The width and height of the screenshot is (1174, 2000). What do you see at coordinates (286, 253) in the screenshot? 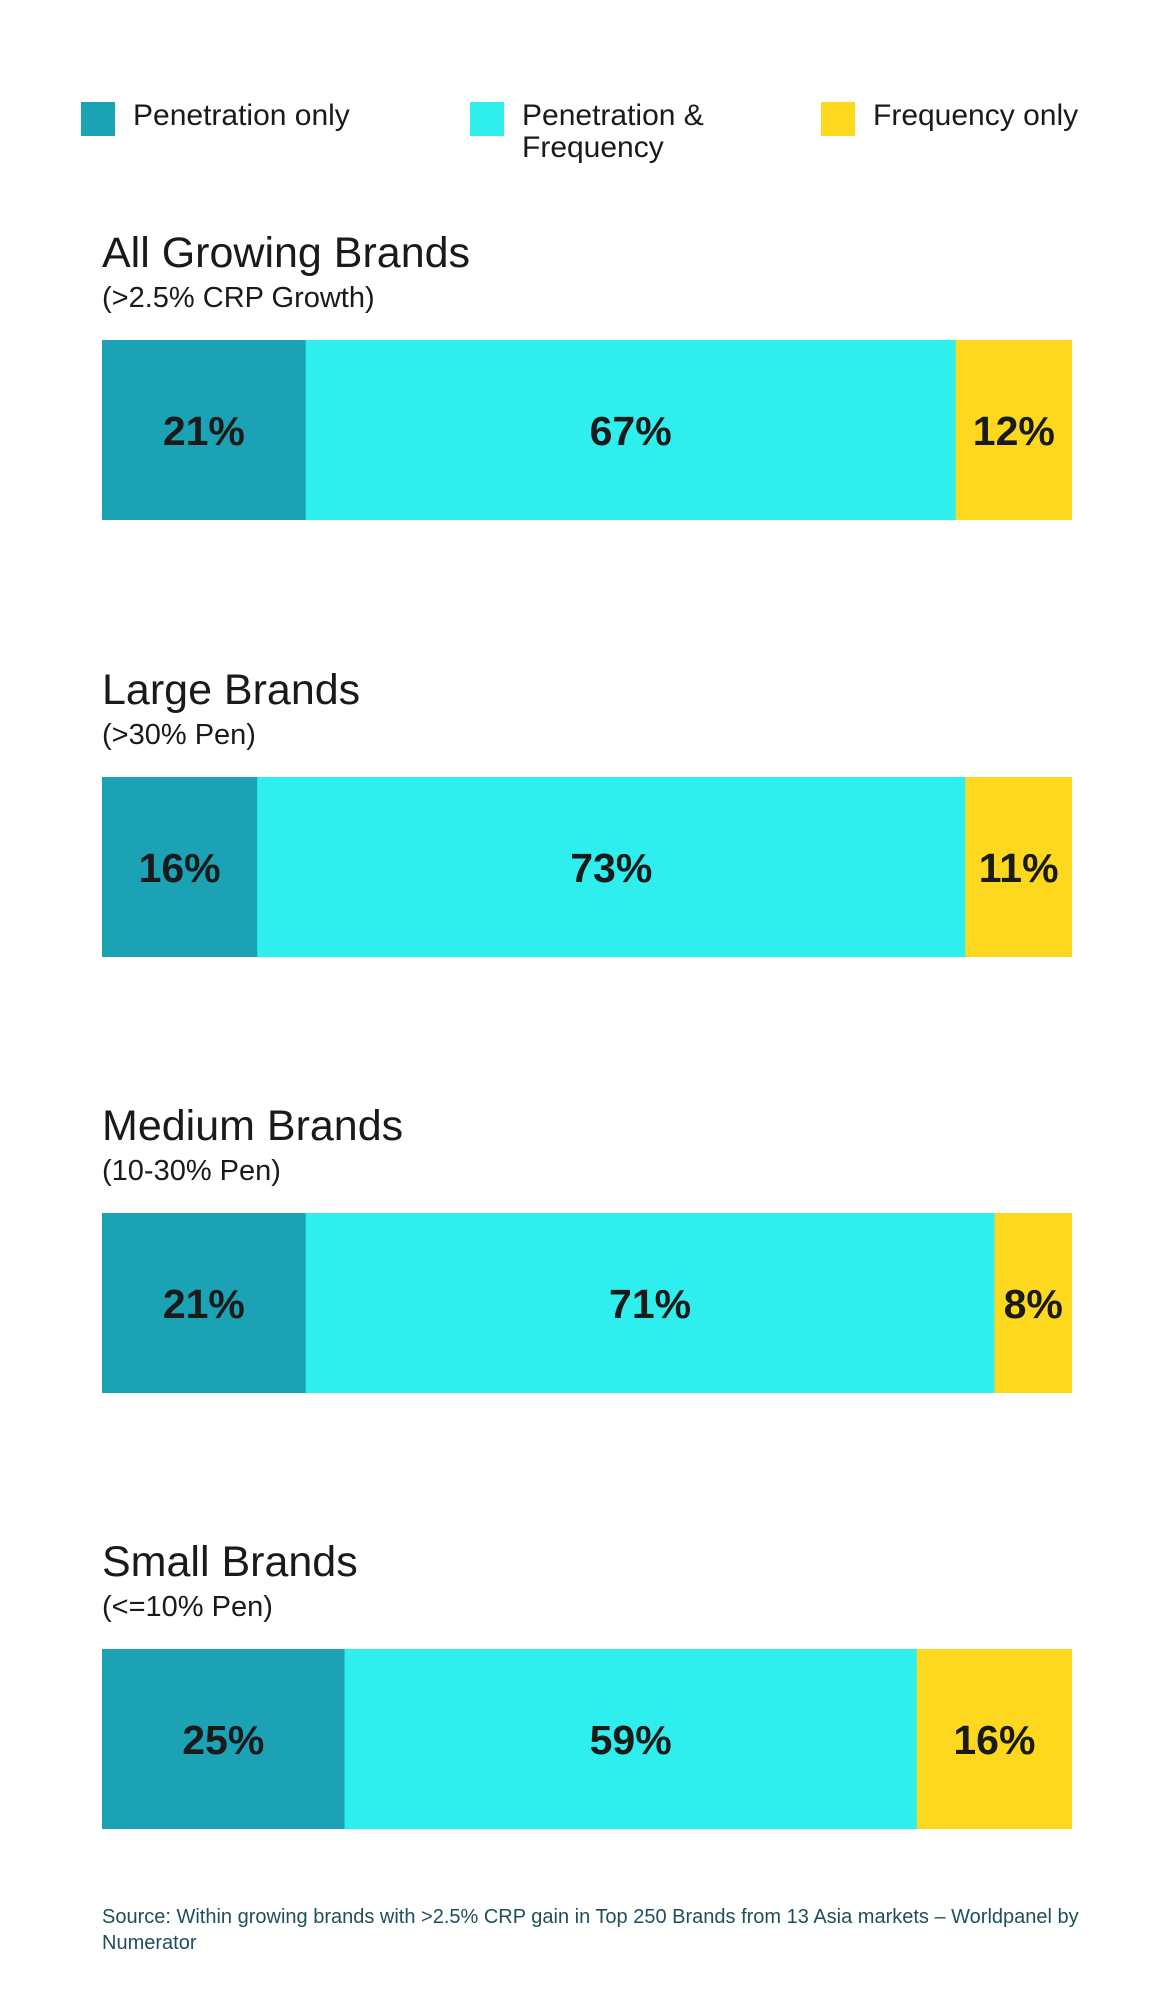
I see `panel-title: All Growing Brands` at bounding box center [286, 253].